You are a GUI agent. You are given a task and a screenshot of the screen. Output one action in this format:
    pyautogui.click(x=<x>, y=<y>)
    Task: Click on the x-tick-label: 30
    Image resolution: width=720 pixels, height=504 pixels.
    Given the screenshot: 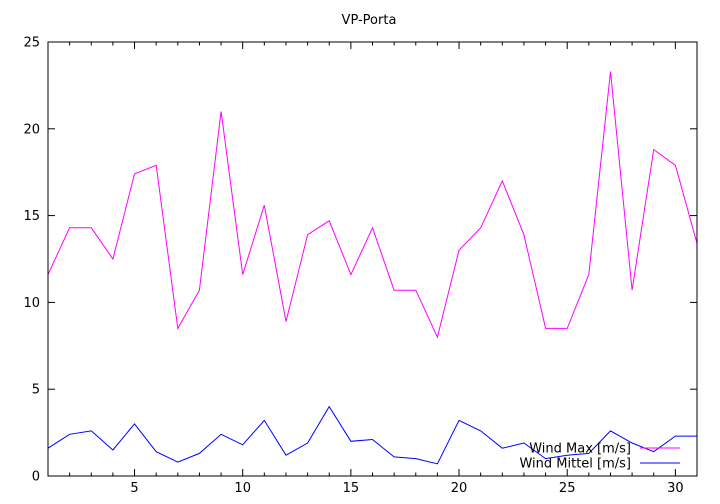 What is the action you would take?
    pyautogui.click(x=675, y=488)
    